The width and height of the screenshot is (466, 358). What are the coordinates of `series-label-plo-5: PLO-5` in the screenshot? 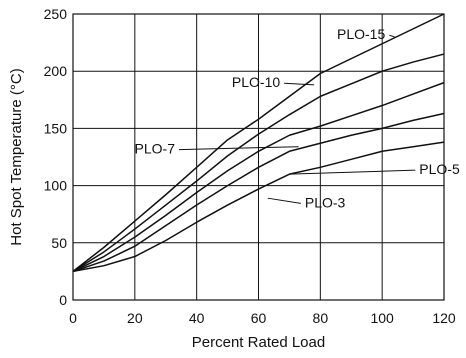 It's located at (439, 169).